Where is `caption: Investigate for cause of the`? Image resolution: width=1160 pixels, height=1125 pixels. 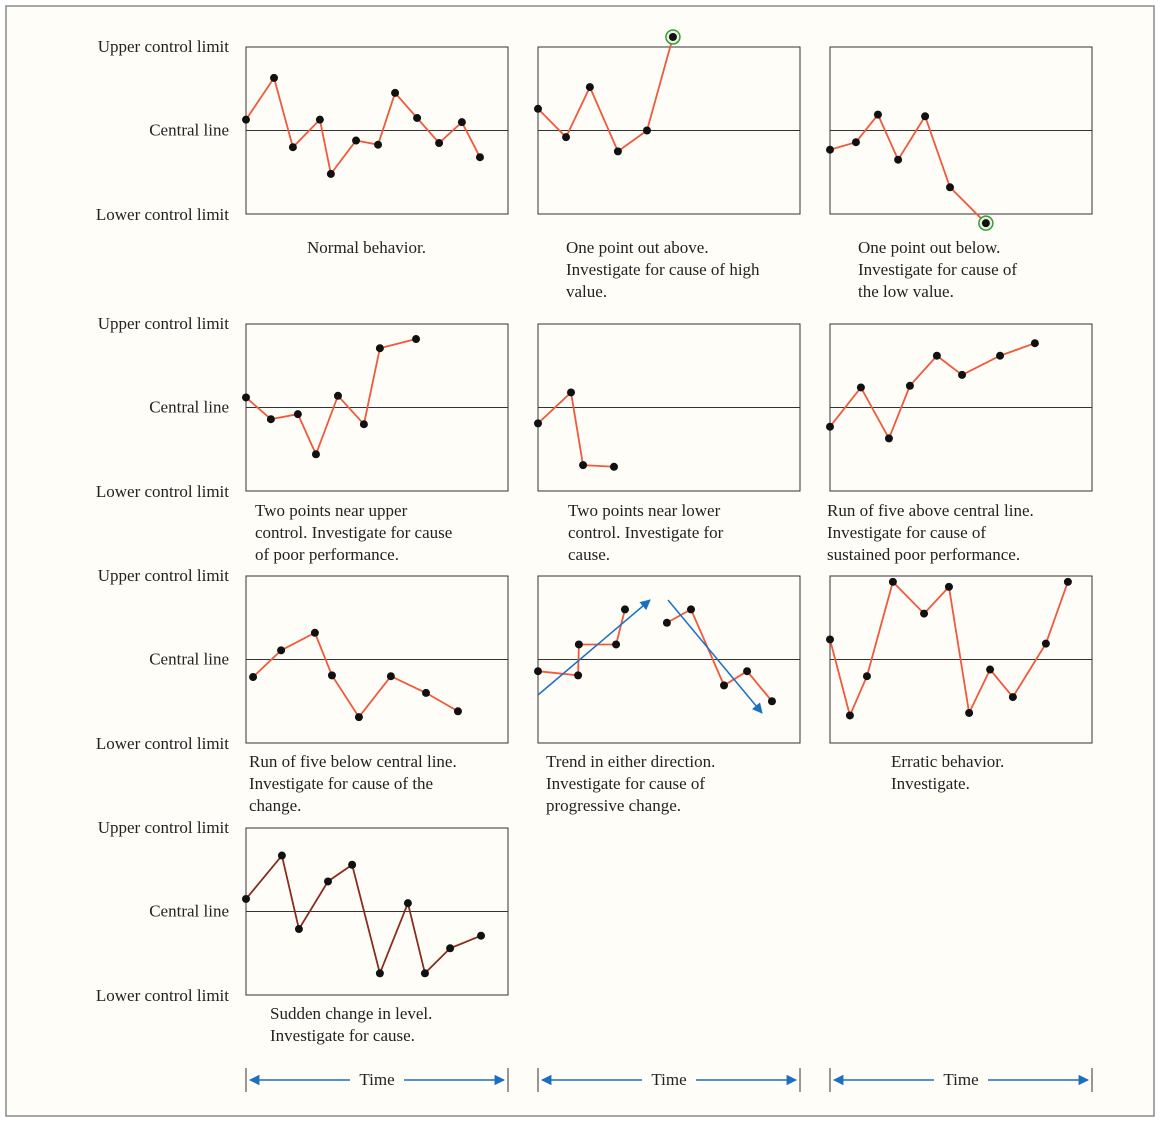 caption: Investigate for cause of the is located at coordinates (341, 783).